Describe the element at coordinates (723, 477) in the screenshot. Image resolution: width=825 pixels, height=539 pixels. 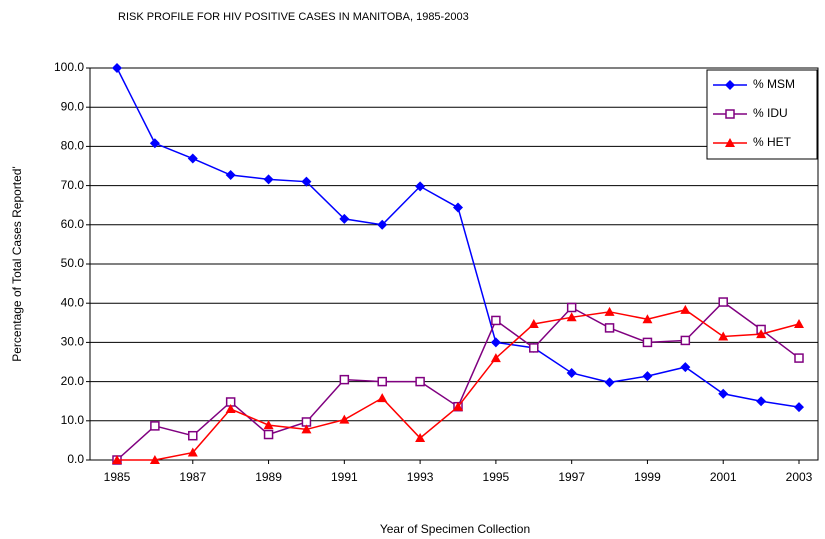
I see `x-tick-label: 2001` at that location.